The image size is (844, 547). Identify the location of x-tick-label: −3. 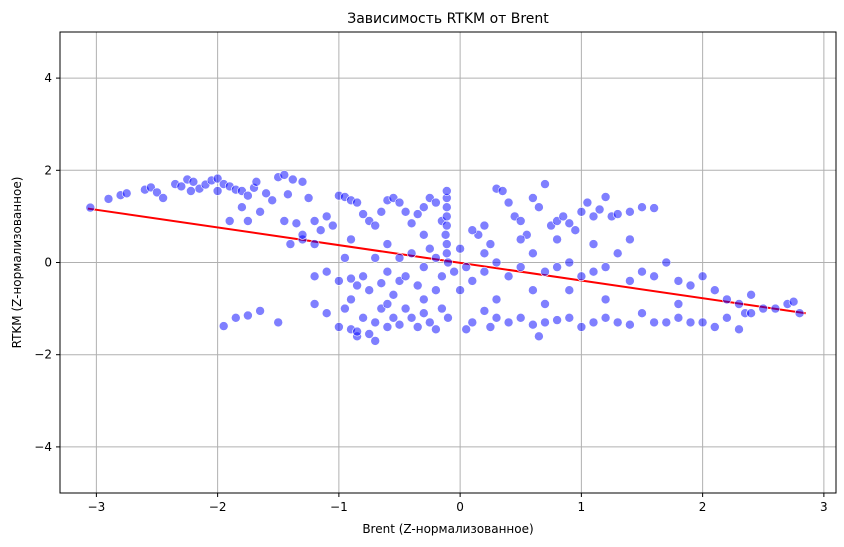
(97, 507).